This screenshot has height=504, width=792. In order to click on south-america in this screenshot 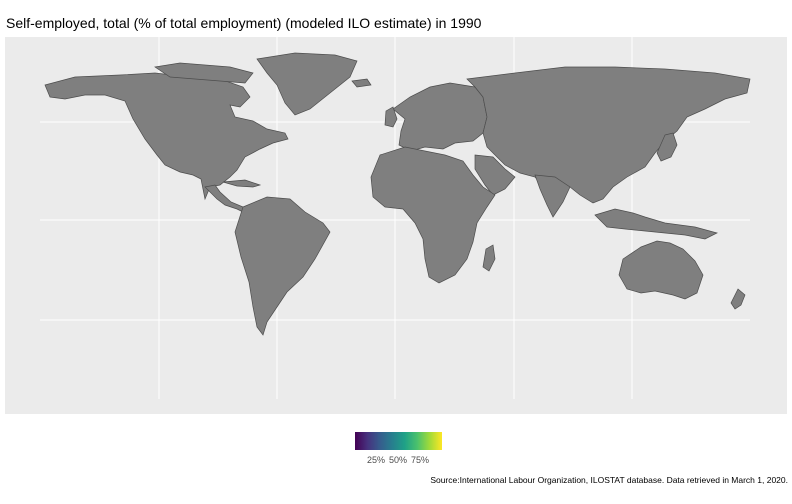, I will do `click(282, 266)`.